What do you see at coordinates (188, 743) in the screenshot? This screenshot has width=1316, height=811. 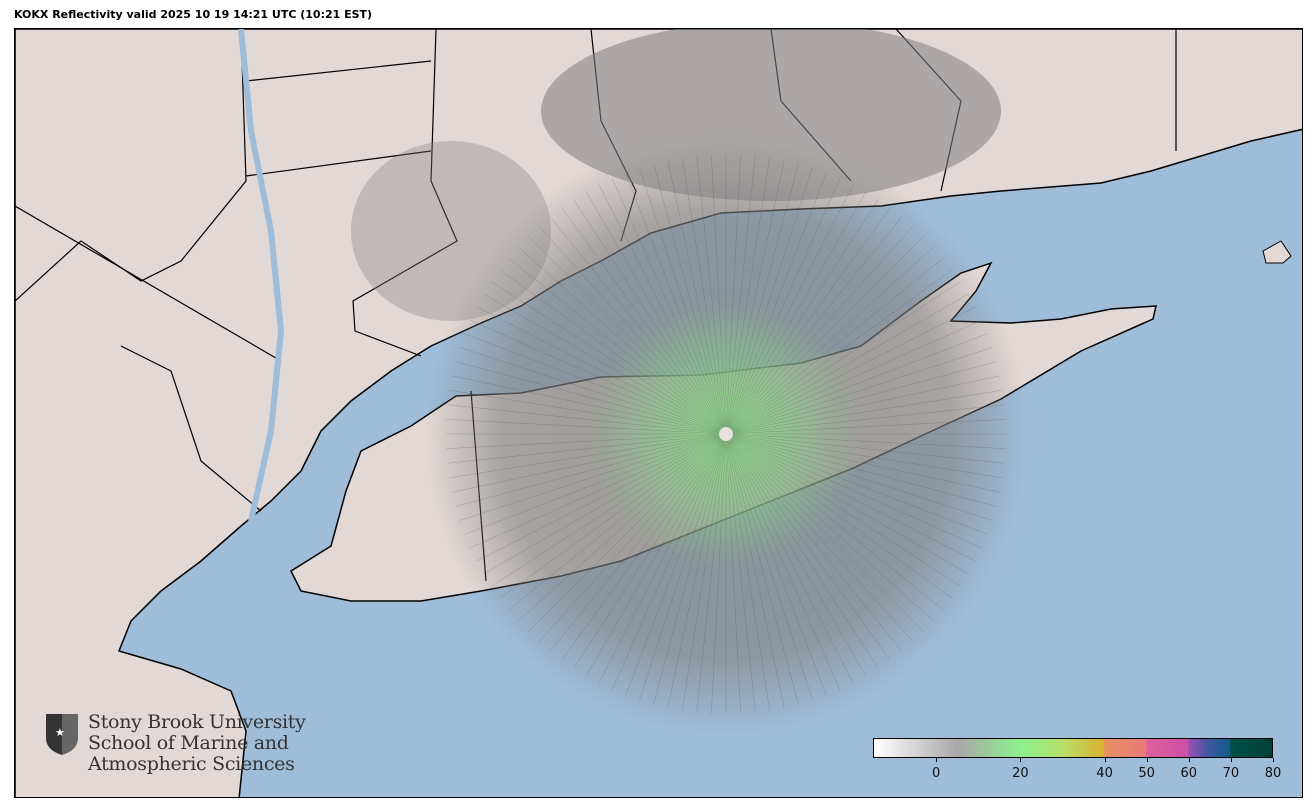 I see `logo-line-2: School of Marine and` at bounding box center [188, 743].